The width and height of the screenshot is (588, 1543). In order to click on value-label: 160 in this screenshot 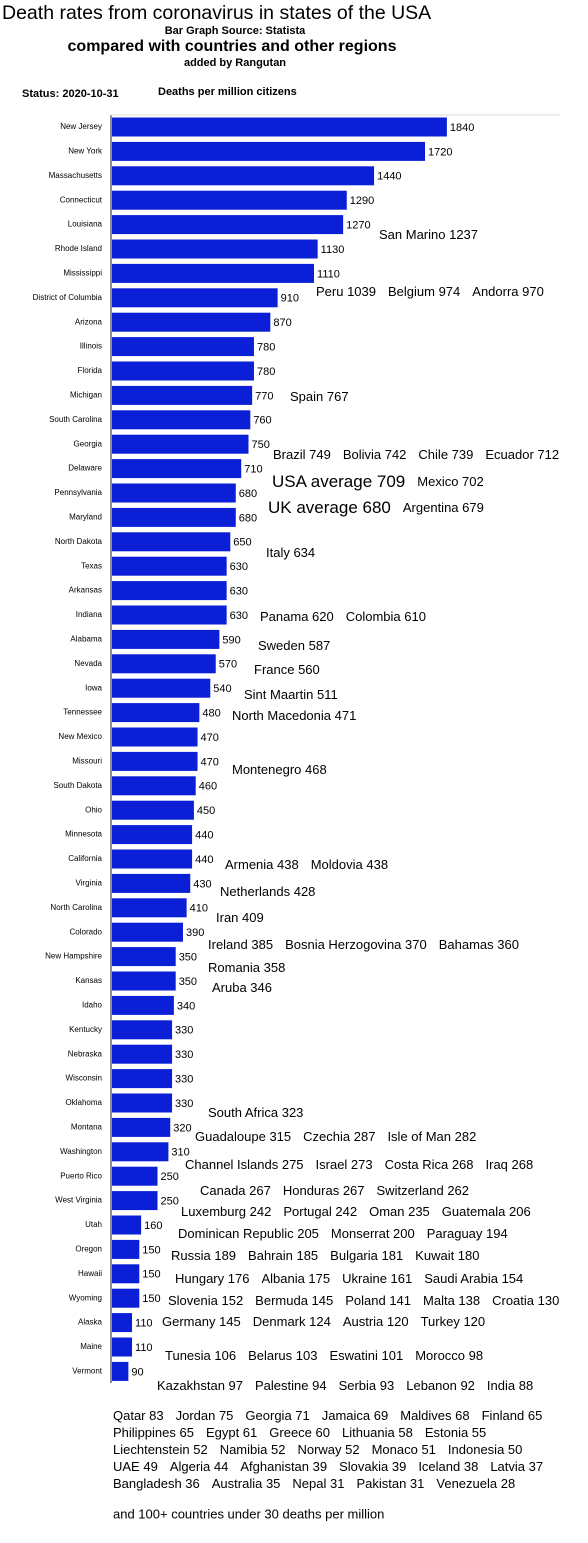, I will do `click(153, 1226)`.